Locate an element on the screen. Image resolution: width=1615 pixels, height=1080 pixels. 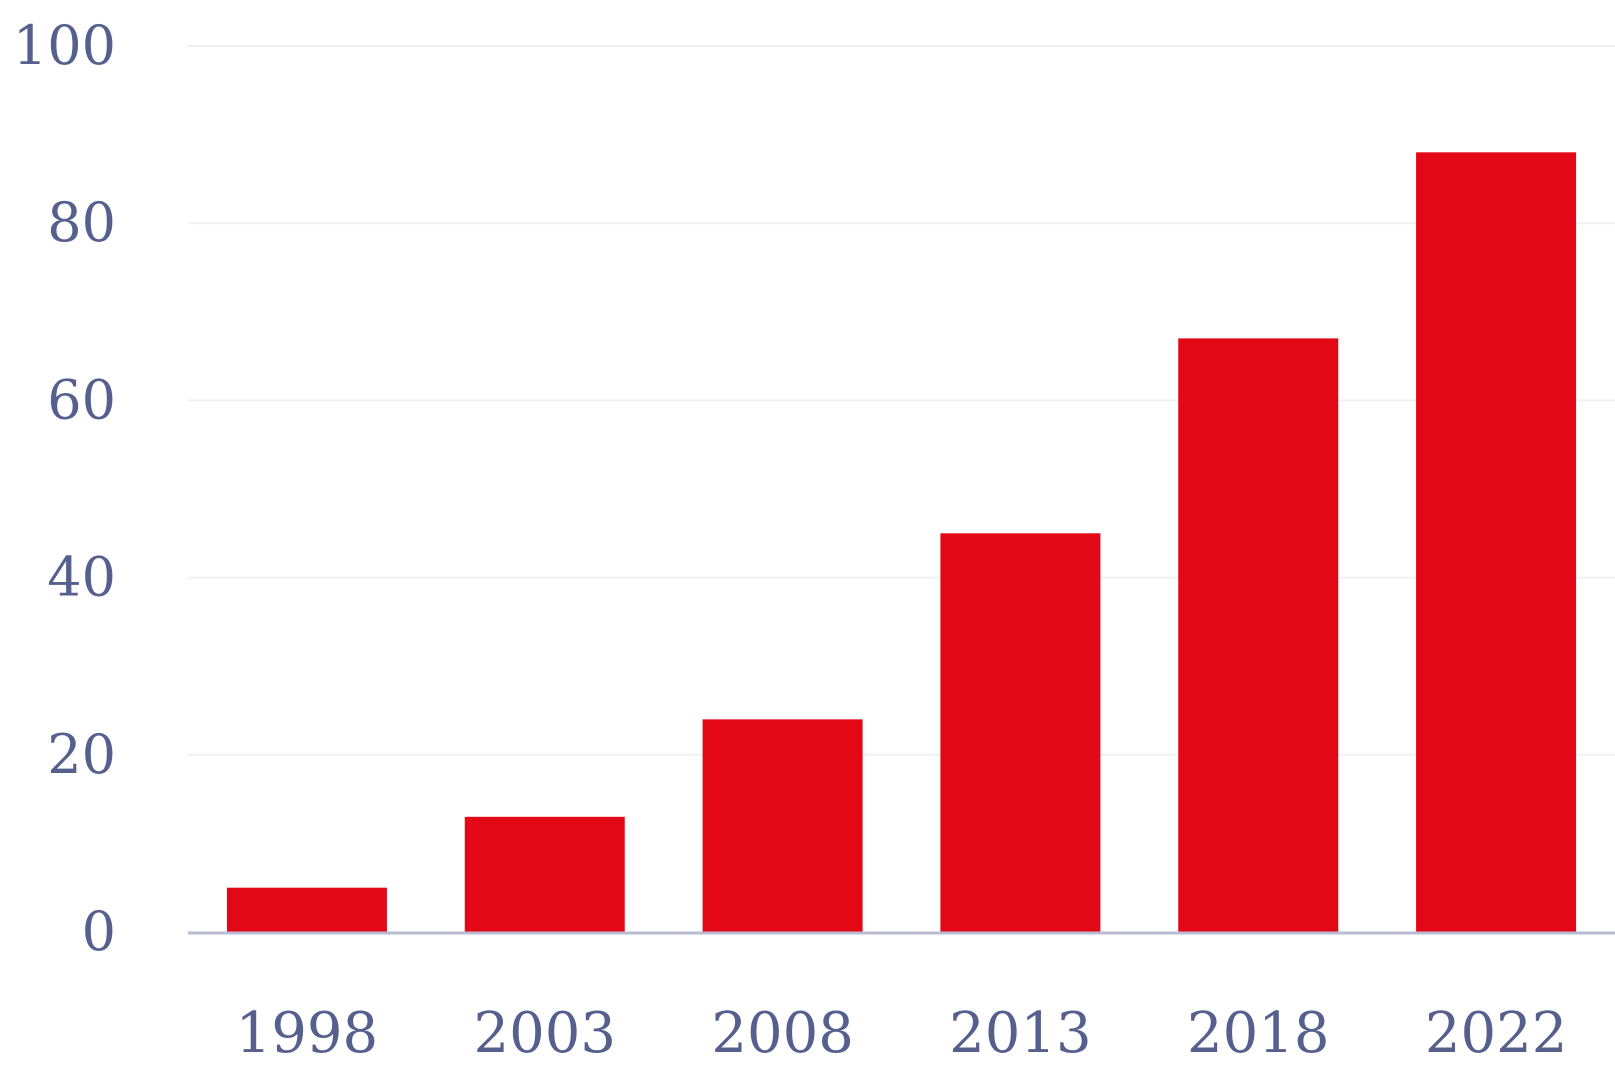
bar-2013 is located at coordinates (1020, 732).